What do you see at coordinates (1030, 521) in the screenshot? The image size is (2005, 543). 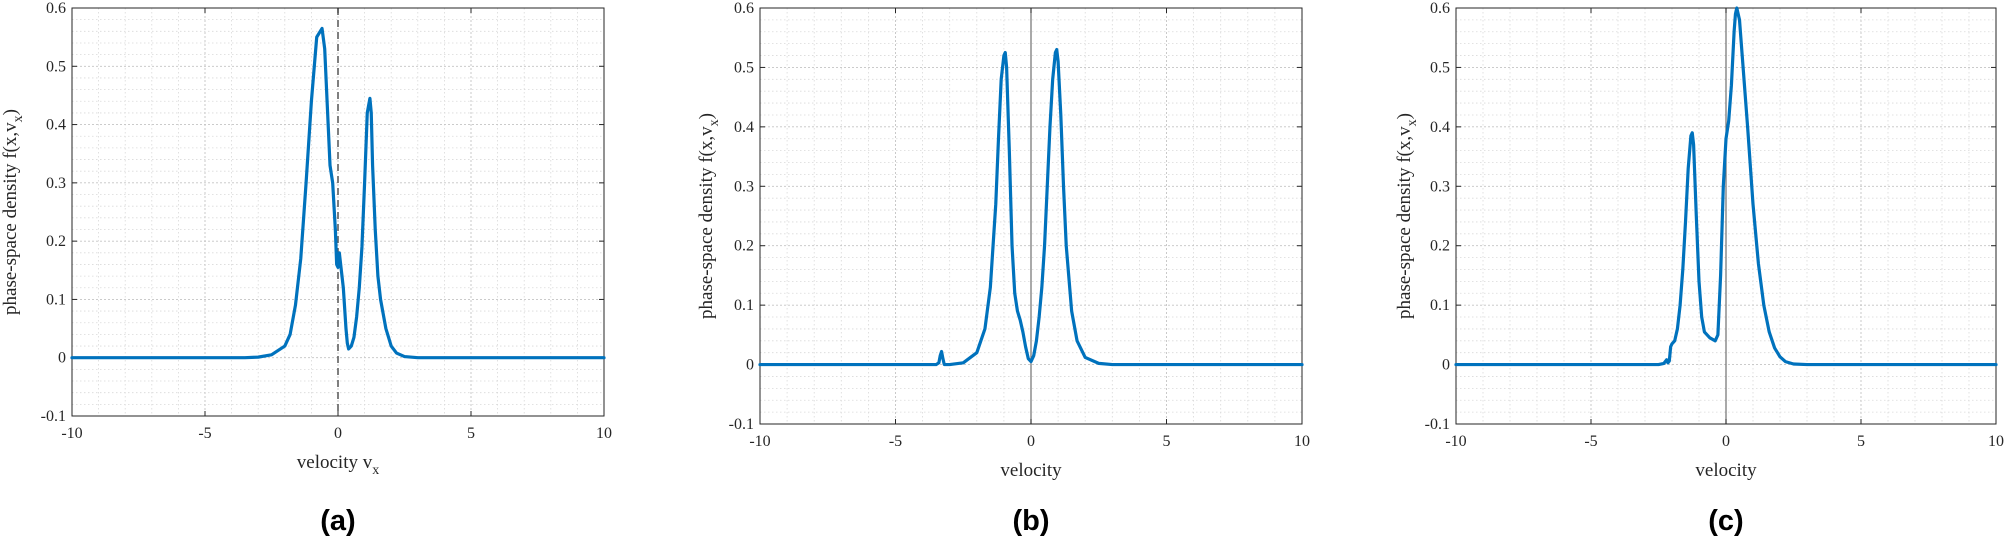 I see `chart-1-panel-label: (b)` at bounding box center [1030, 521].